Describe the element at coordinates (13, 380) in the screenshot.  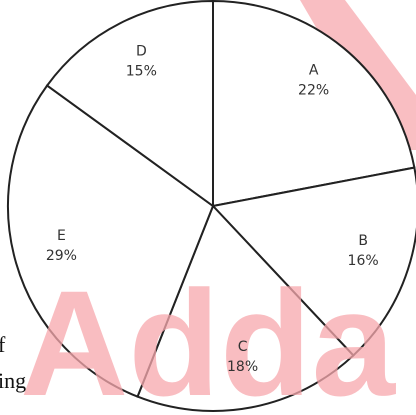
I see `text-fragment: ing` at that location.